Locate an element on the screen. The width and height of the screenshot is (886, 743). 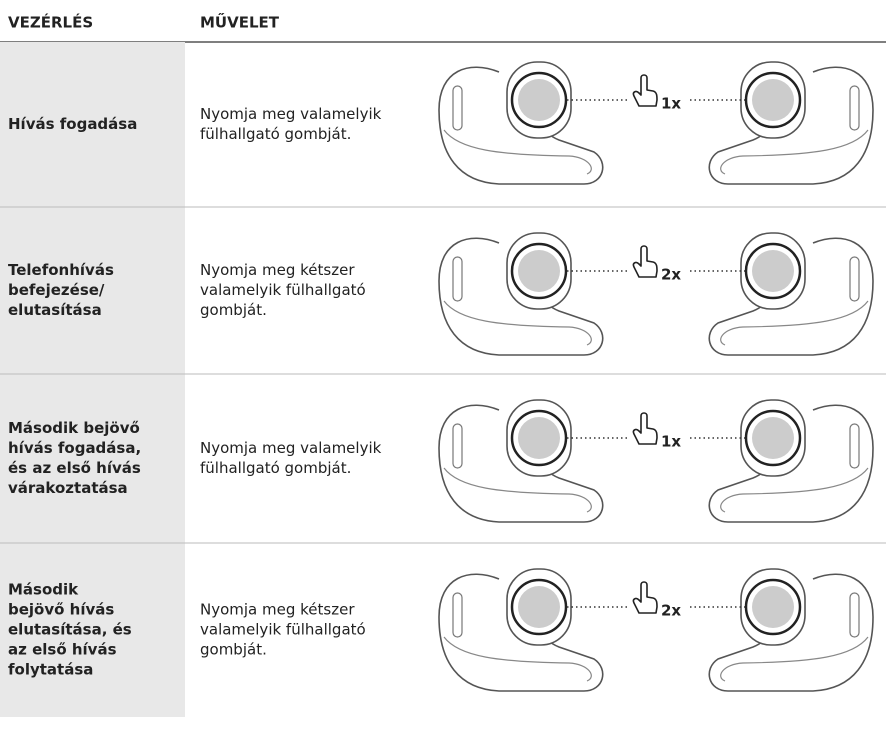
control-text: befejezése/ is located at coordinates (56, 290).